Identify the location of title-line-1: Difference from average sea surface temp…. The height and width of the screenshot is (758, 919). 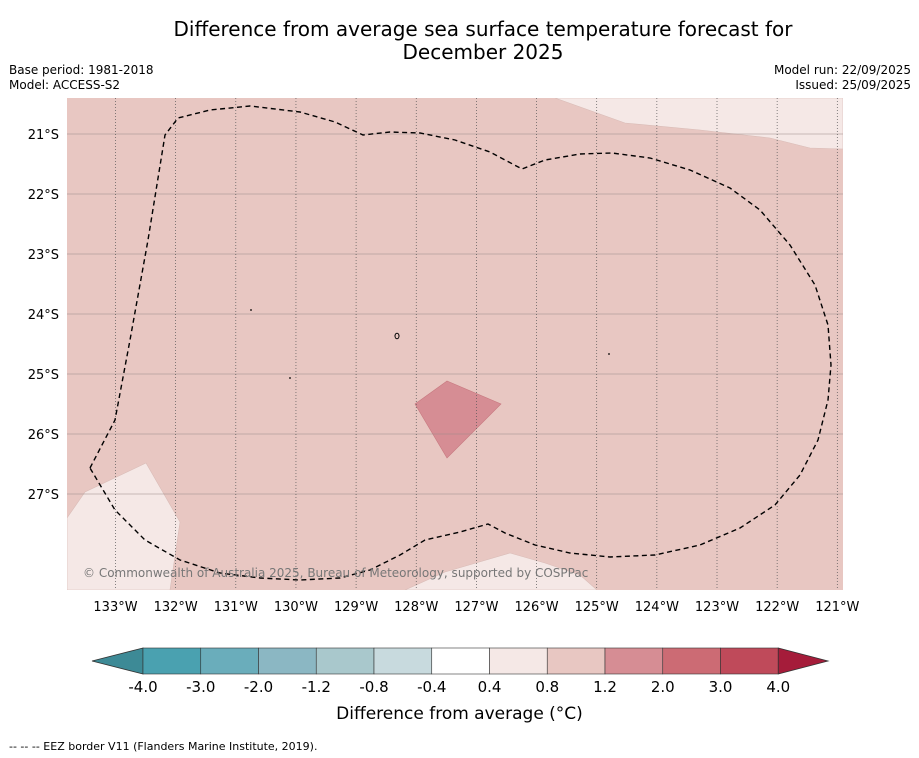
(483, 29).